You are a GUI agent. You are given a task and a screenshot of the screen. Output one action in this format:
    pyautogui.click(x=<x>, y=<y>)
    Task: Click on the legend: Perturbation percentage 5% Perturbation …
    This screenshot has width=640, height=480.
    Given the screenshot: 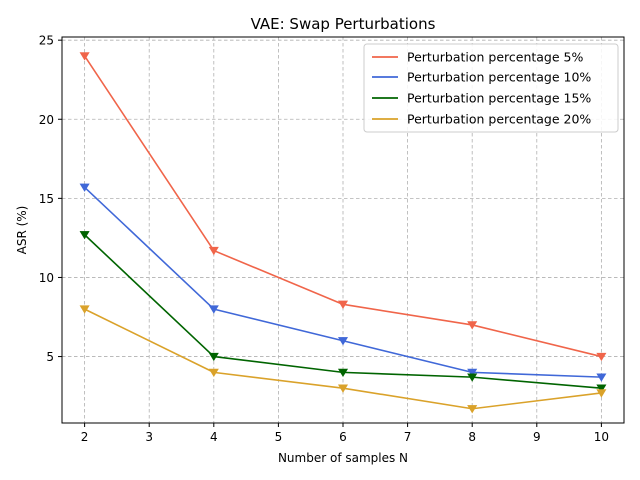 What is the action you would take?
    pyautogui.click(x=491, y=88)
    